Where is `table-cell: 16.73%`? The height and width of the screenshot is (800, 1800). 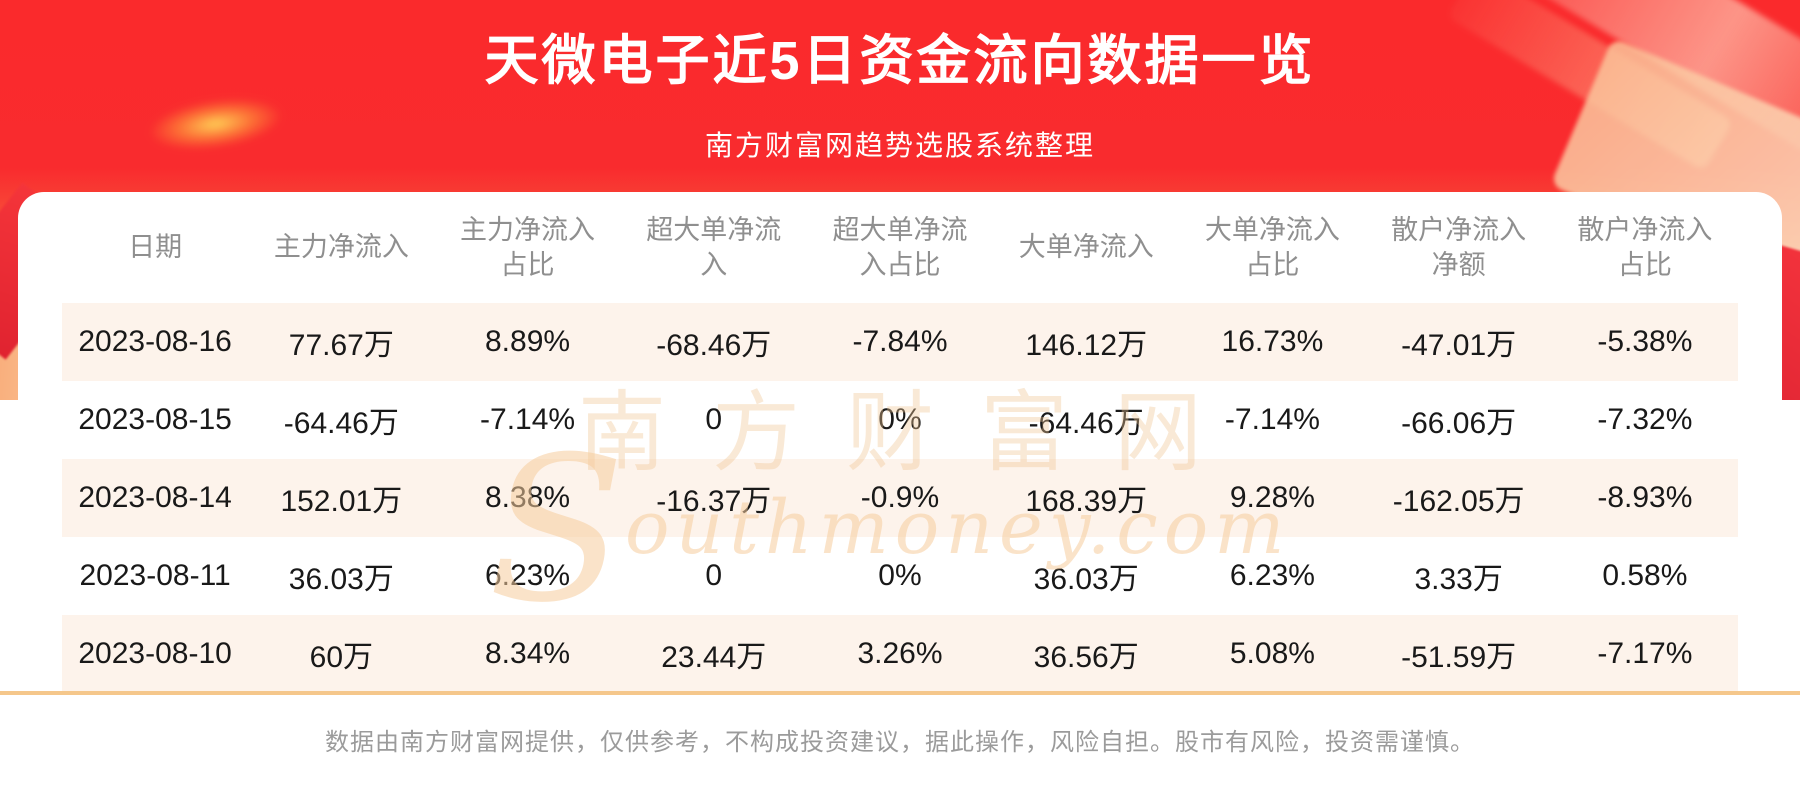 table-cell: 16.73% is located at coordinates (1272, 341).